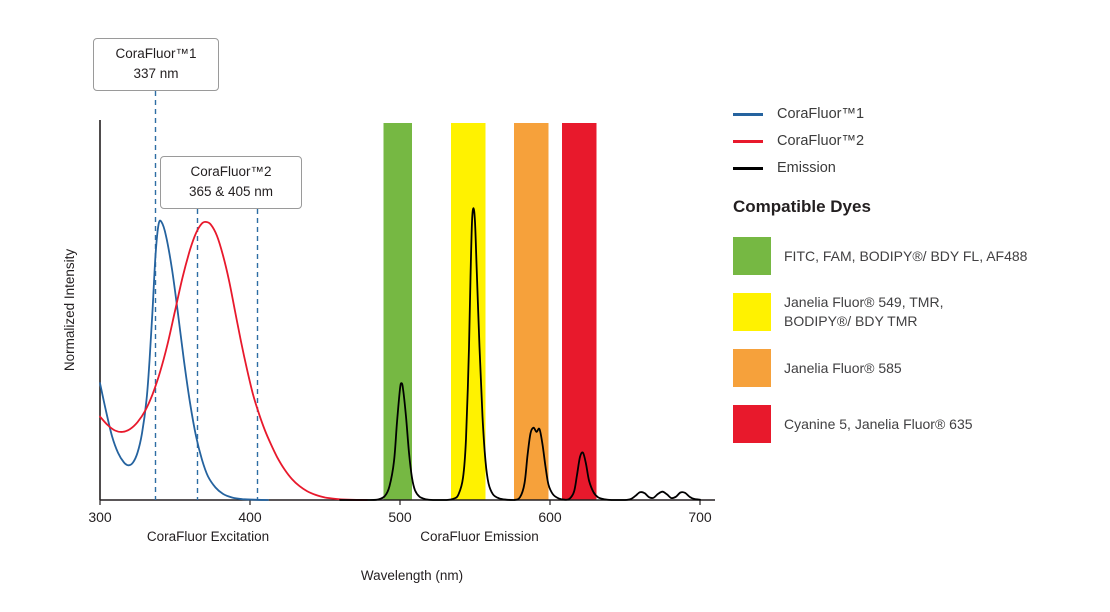  I want to click on annotation-corafluor1-title: CoraFluor™1, so click(156, 53).